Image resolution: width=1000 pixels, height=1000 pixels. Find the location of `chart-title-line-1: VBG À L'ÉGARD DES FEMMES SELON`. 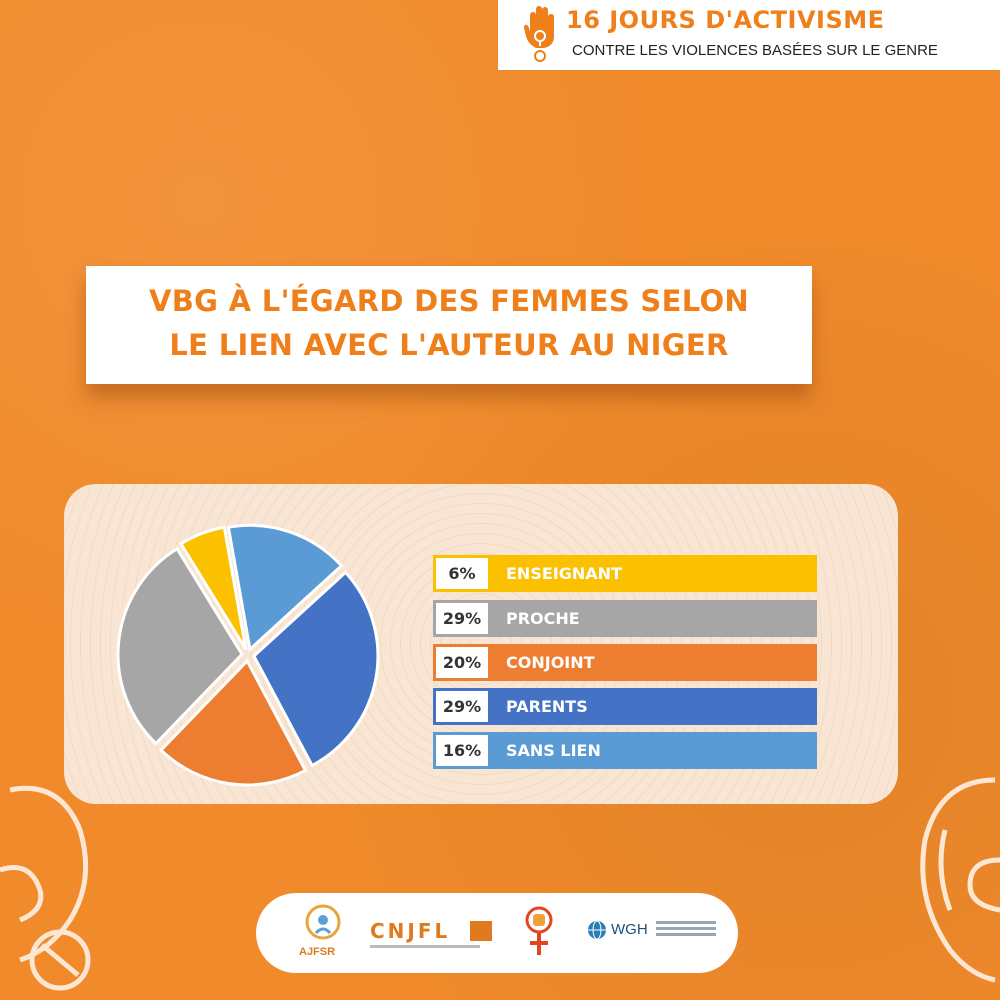

chart-title-line-1: VBG À L'ÉGARD DES FEMMES SELON is located at coordinates (449, 301).